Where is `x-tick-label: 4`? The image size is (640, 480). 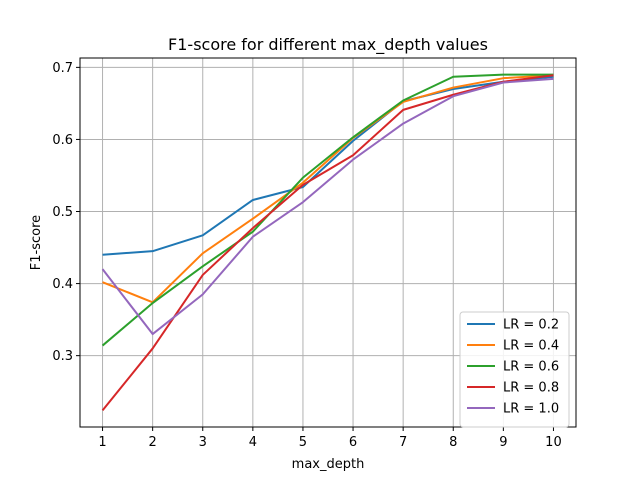 x-tick-label: 4 is located at coordinates (253, 442).